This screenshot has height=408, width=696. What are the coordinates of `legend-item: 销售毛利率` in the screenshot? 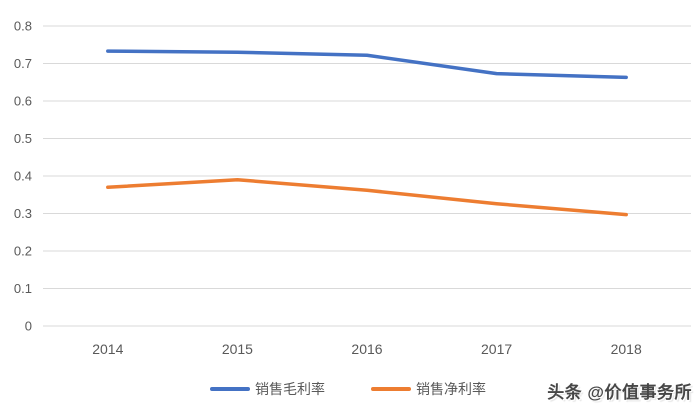 It's located at (267, 389).